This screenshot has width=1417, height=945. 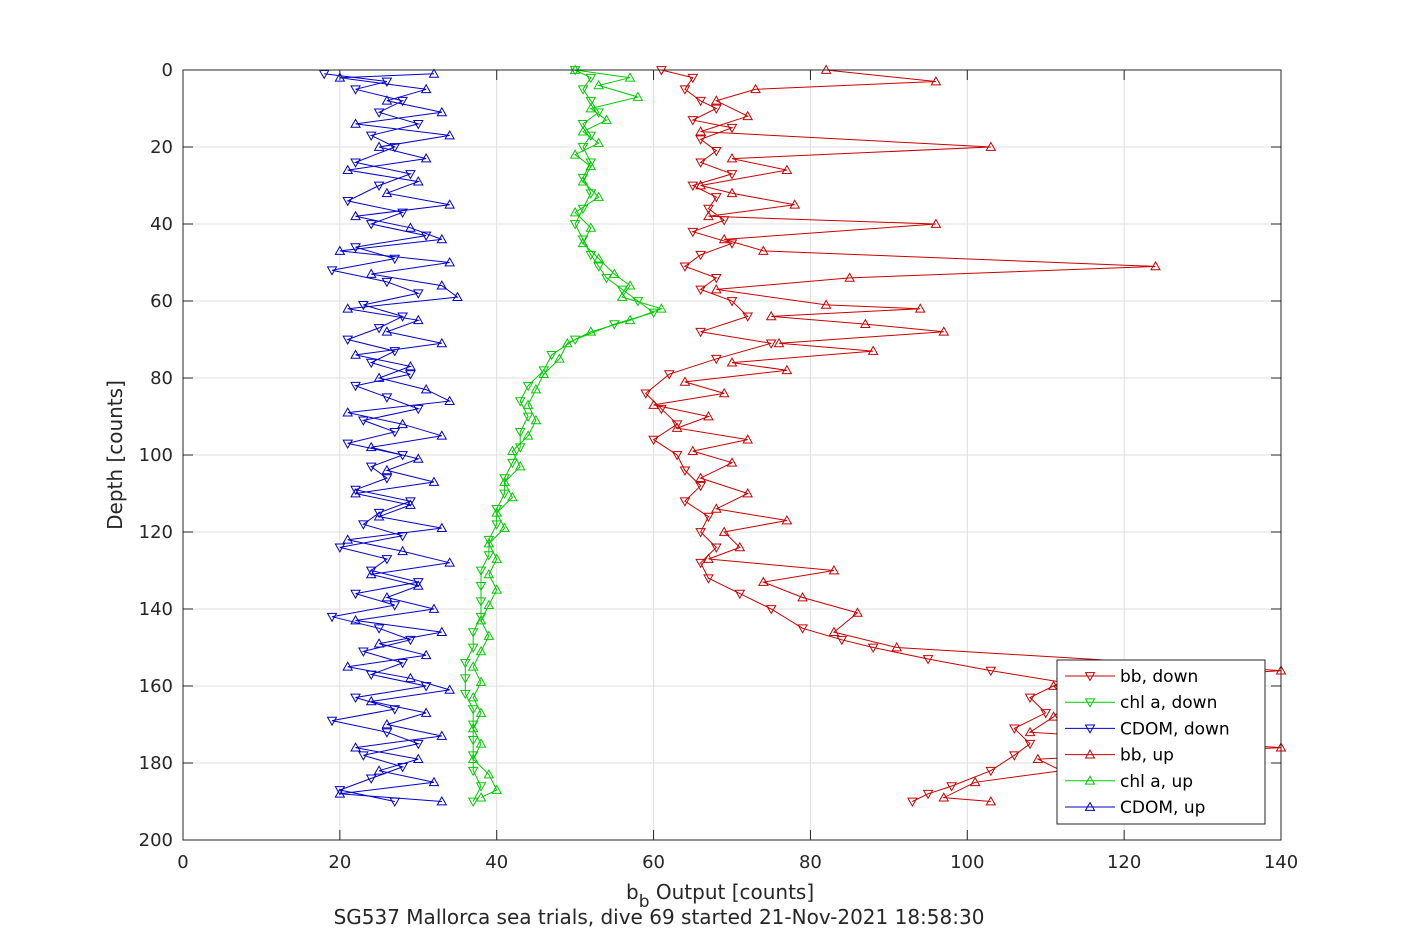 What do you see at coordinates (720, 896) in the screenshot?
I see `x-axis-label: bb Output [counts]` at bounding box center [720, 896].